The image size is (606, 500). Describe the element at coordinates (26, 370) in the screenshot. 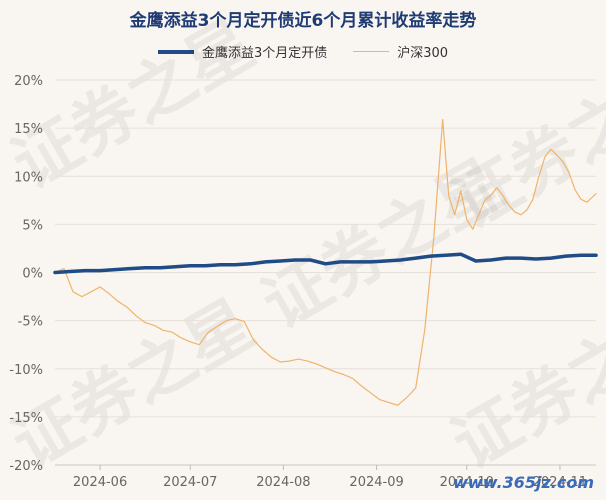

I see `y-tick-label: -10%` at that location.